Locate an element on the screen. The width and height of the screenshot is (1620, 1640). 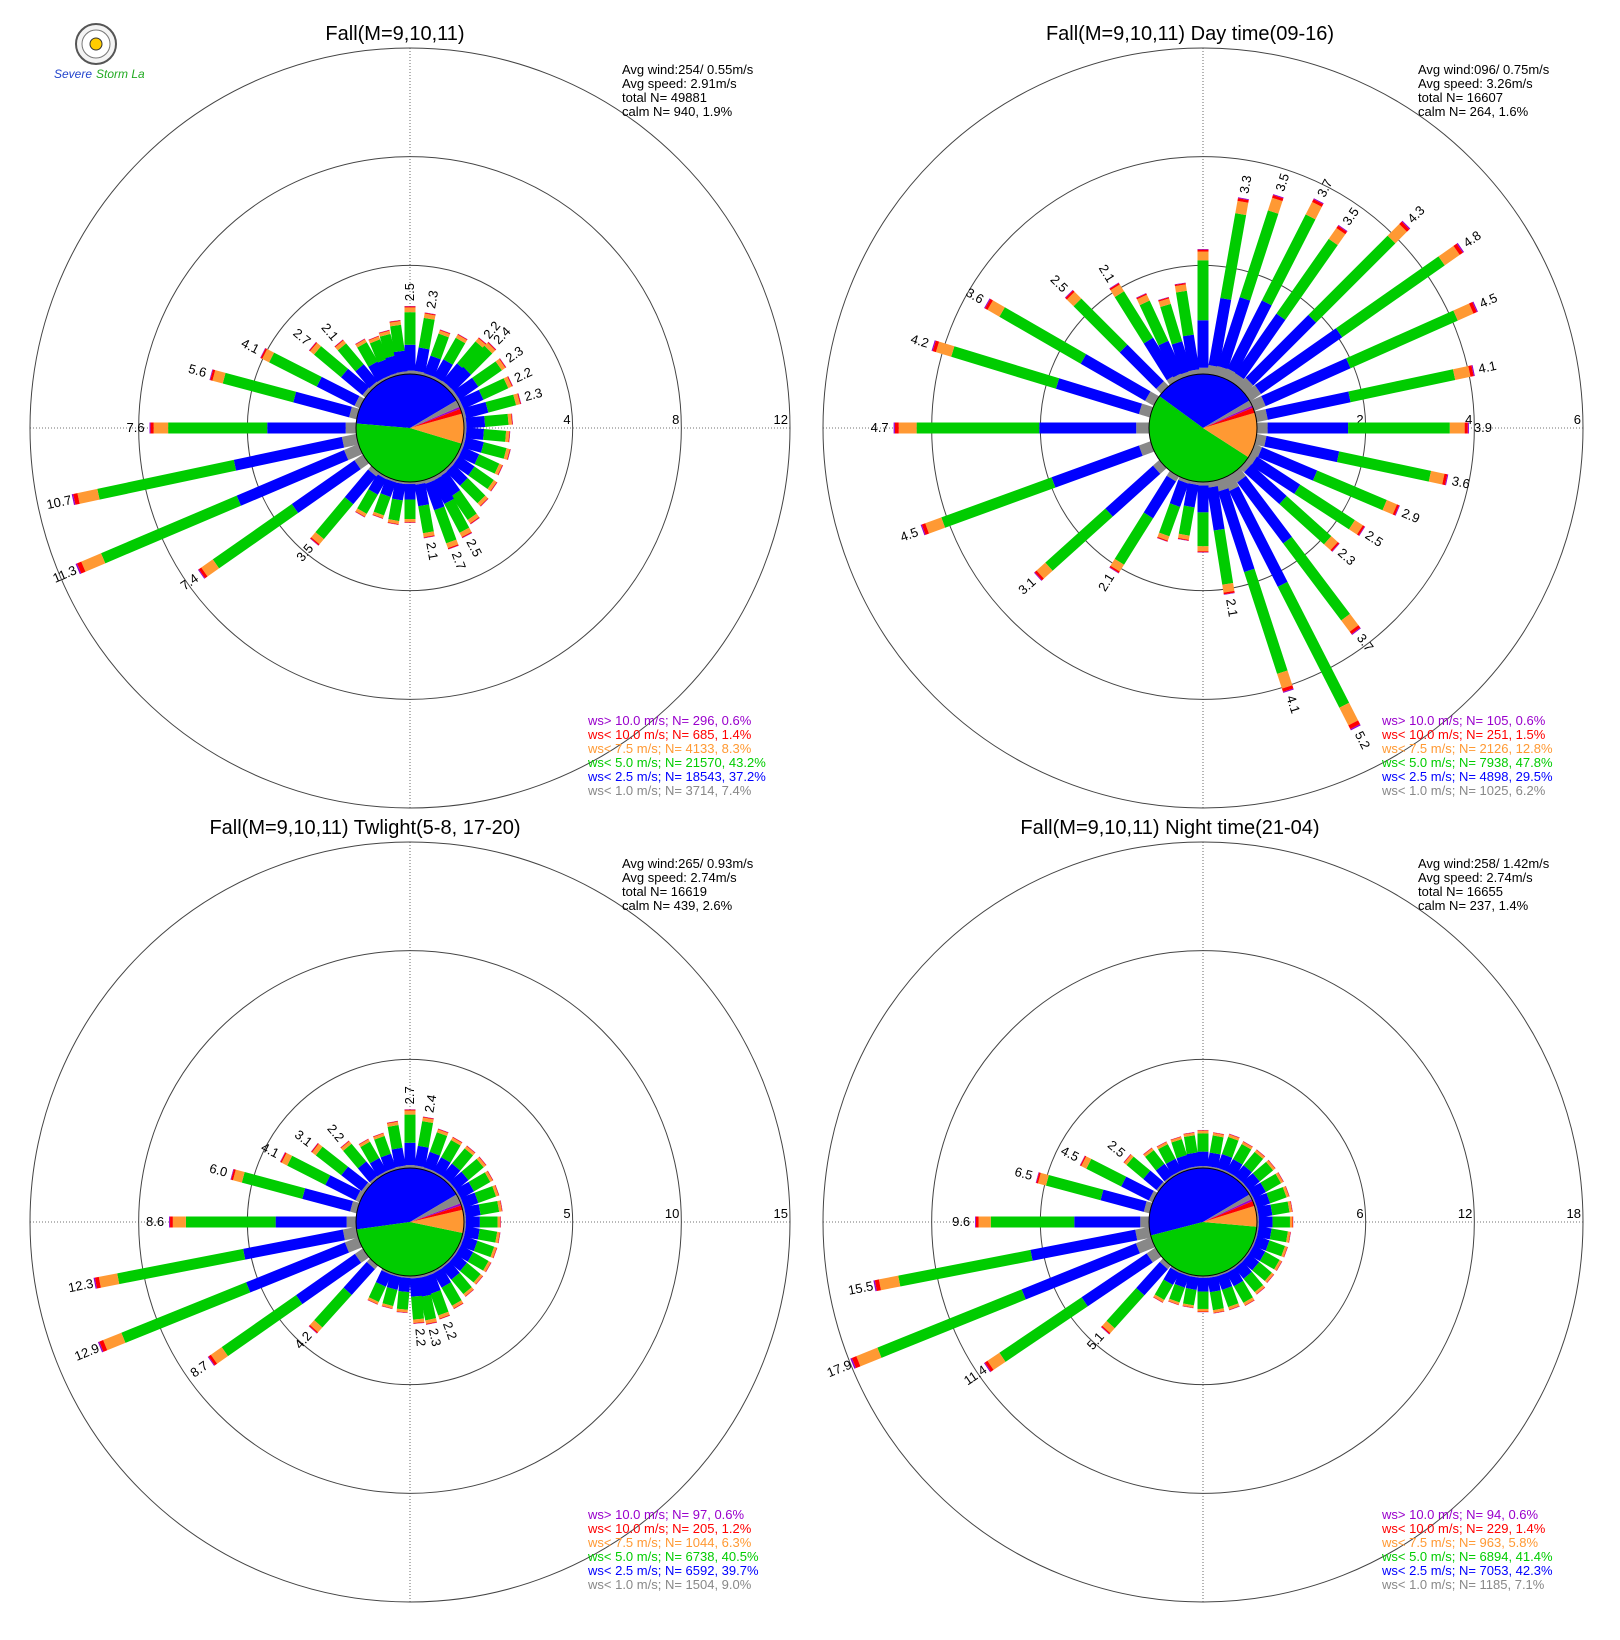
petal-label: 9.6 is located at coordinates (961, 1221).